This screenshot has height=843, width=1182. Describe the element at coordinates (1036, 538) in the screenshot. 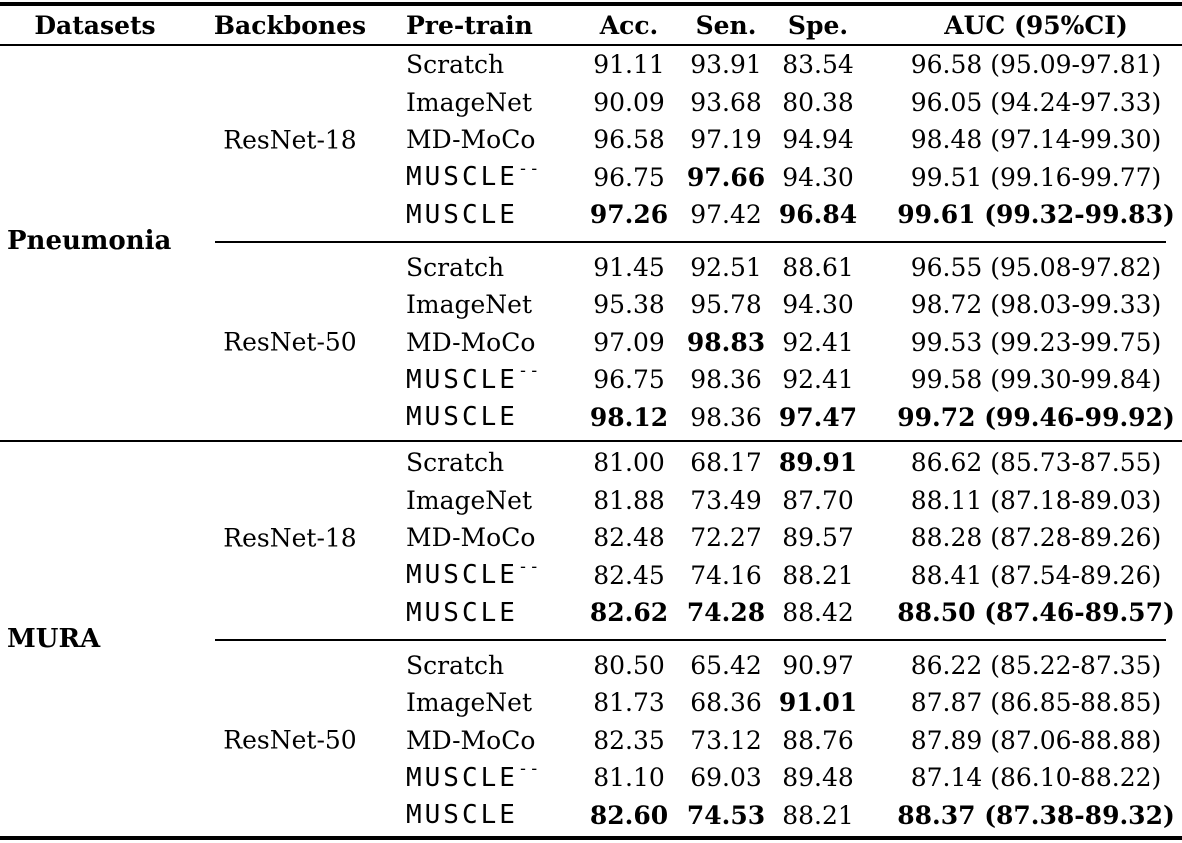

I see `cell-auc: 88.28 (87.28-89.26)` at that location.